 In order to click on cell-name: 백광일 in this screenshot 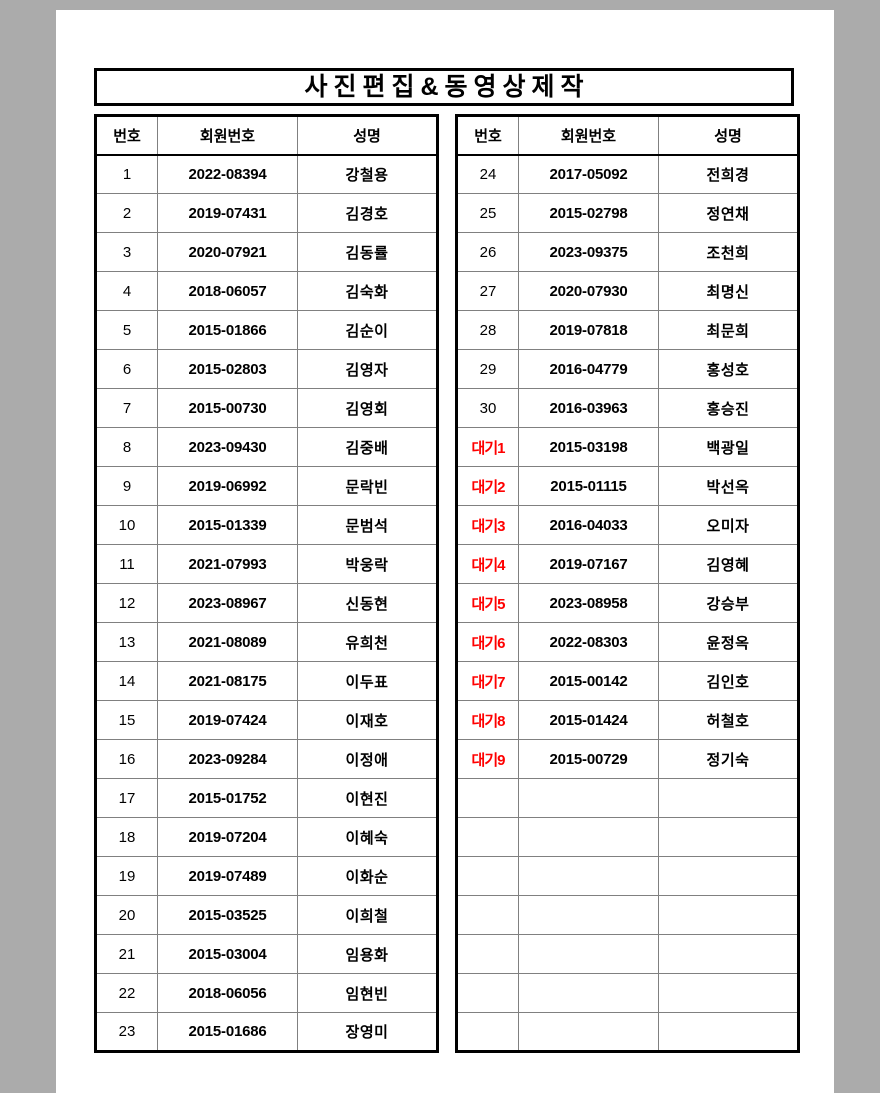, I will do `click(728, 447)`.